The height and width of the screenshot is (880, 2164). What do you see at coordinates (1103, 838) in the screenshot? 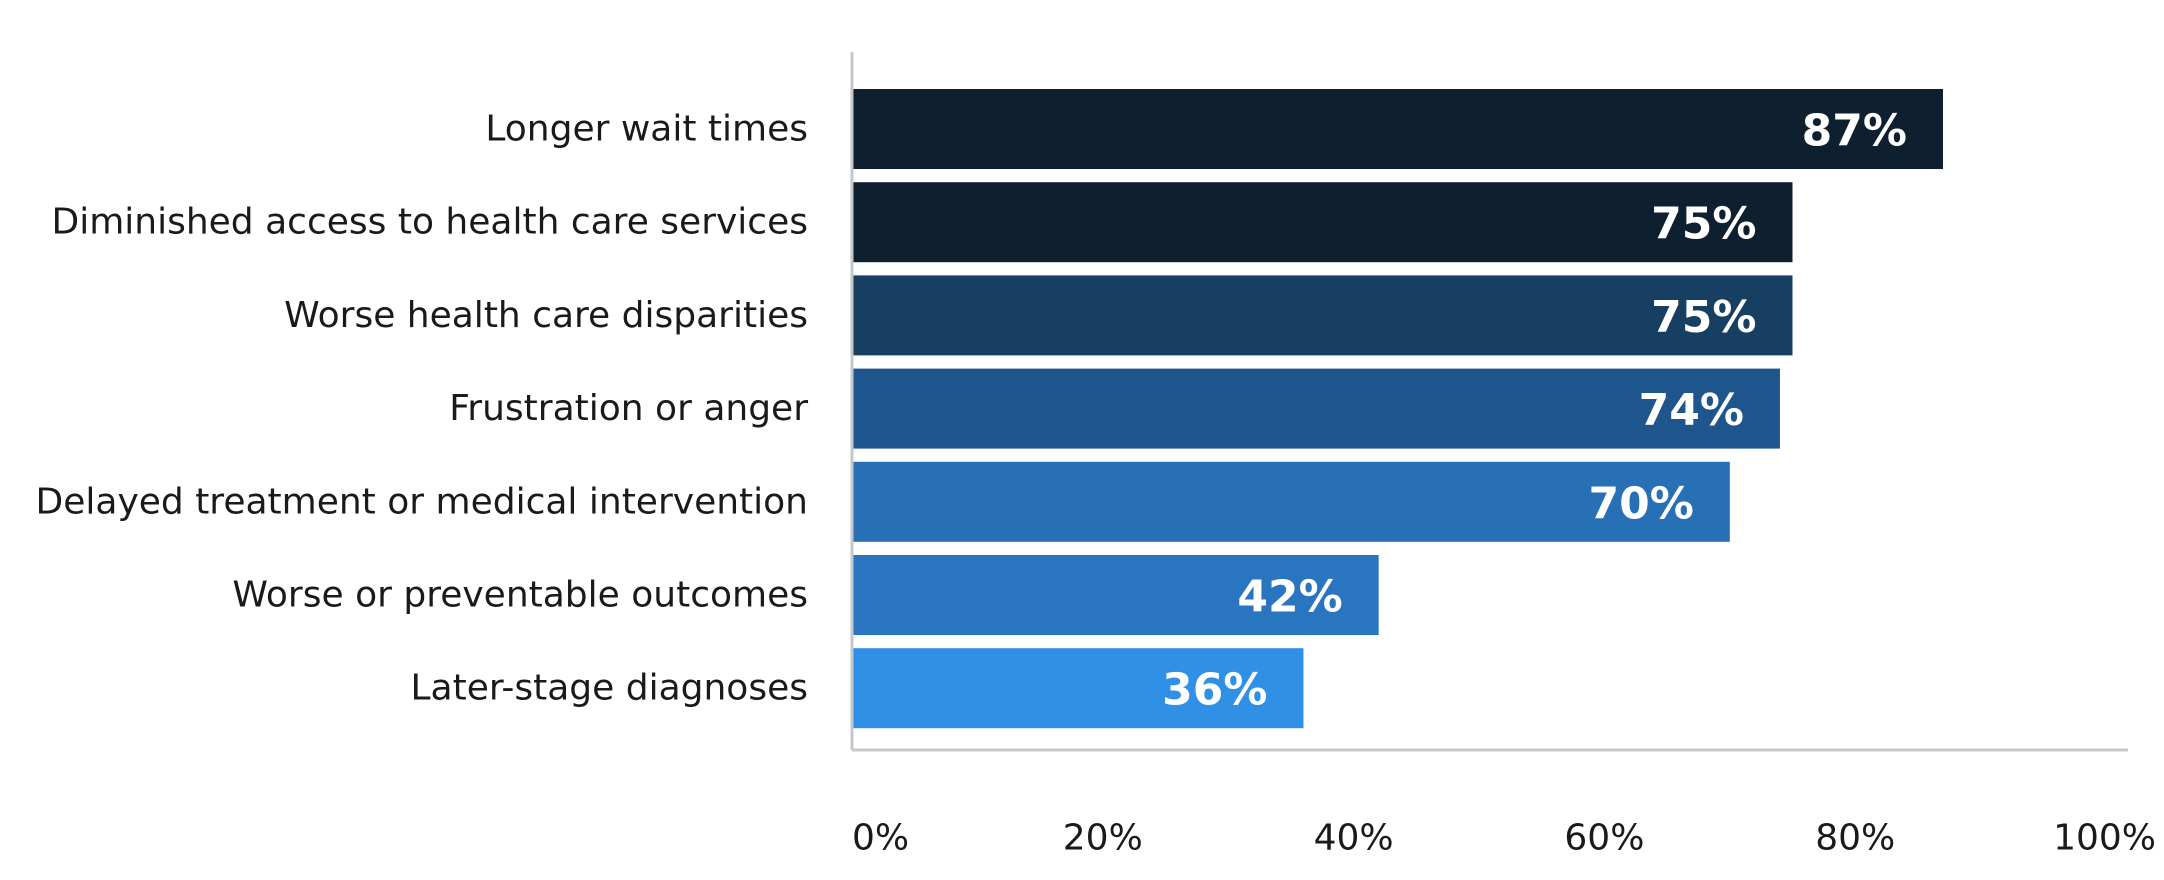
I see `x-tick-label: 20%` at bounding box center [1103, 838].